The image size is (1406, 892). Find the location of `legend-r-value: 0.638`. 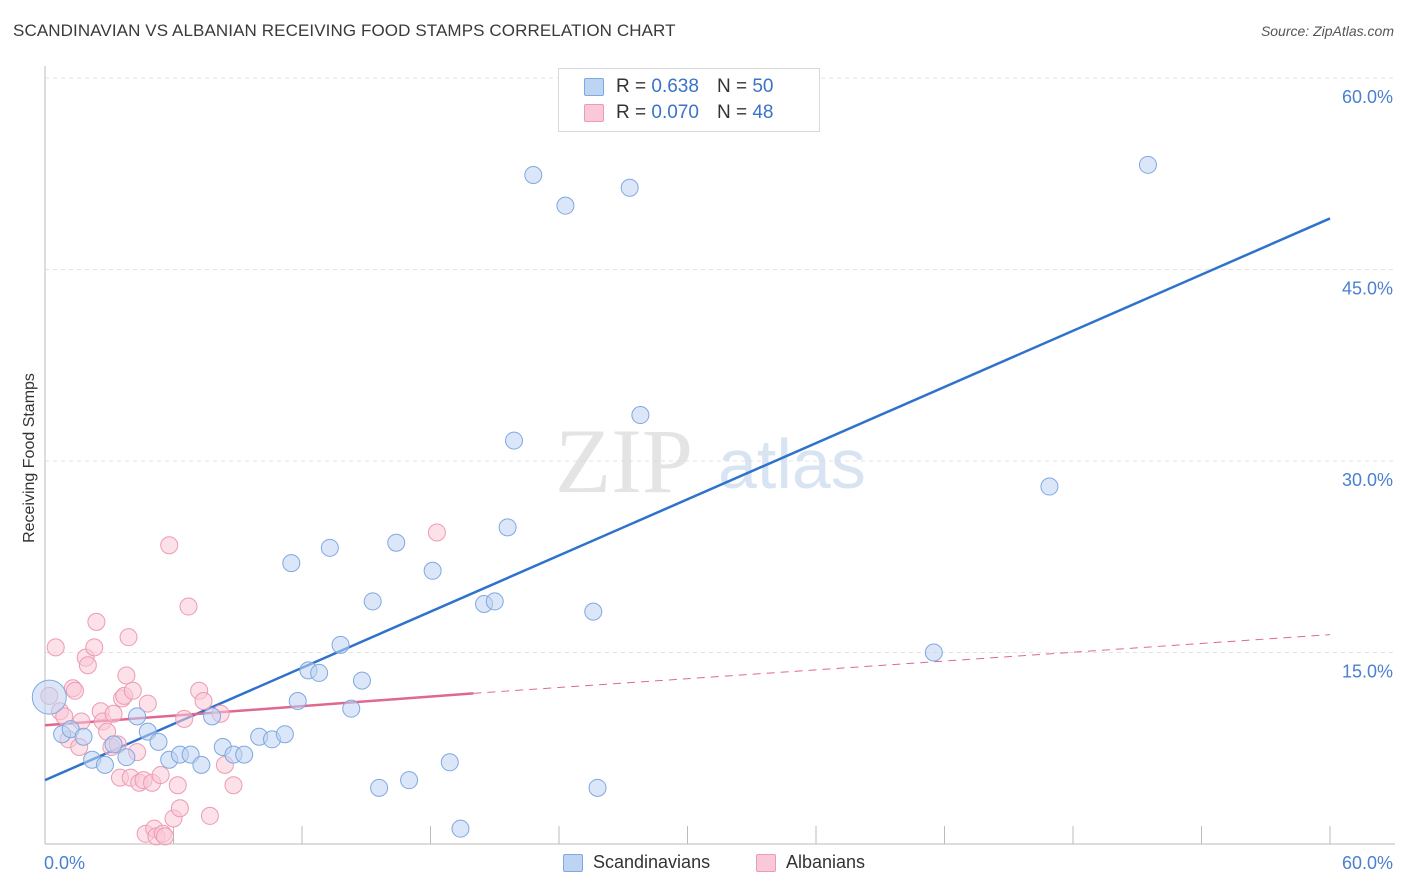

legend-r-value: 0.638 is located at coordinates (675, 86).